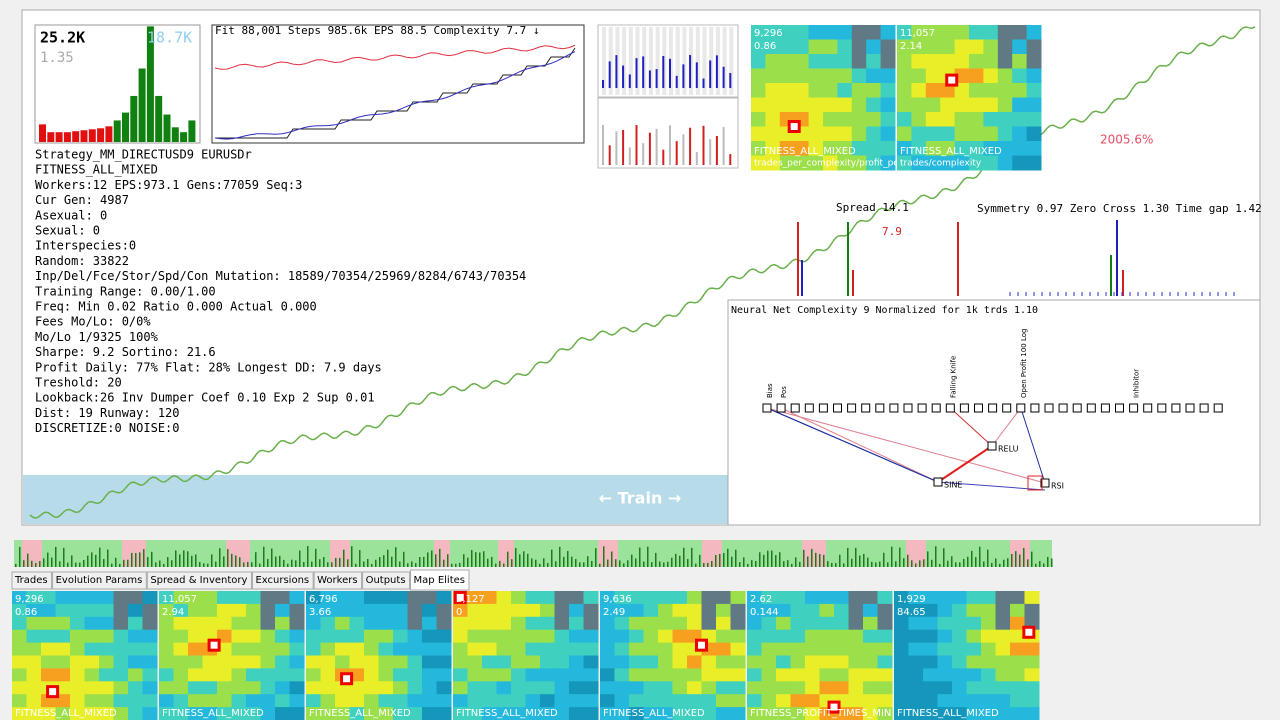 The height and width of the screenshot is (720, 1280). Describe the element at coordinates (941, 164) in the screenshot. I see `heatmap-axes: trades/complexity` at that location.